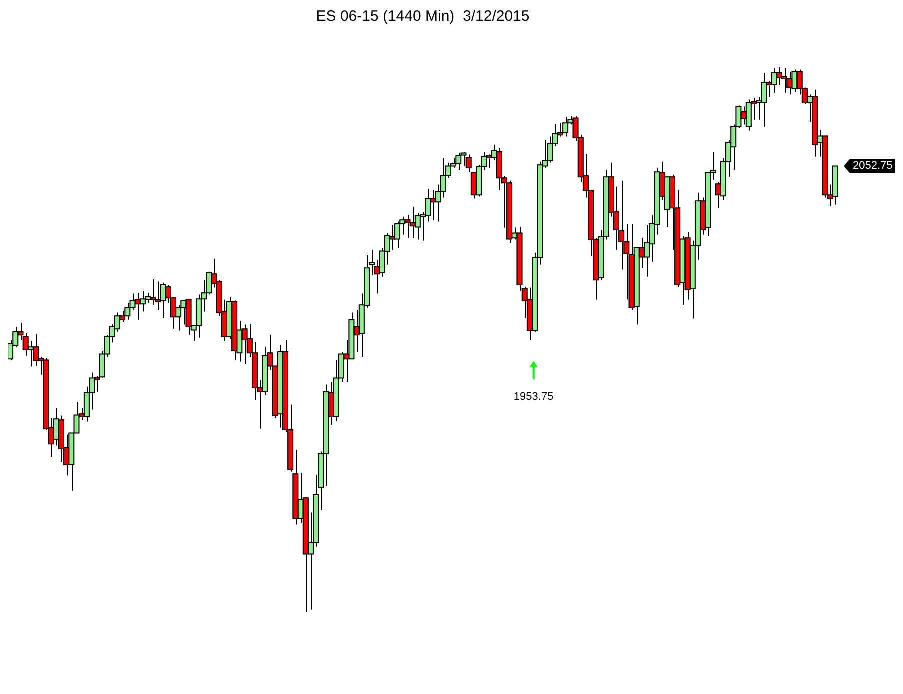 This screenshot has width=903, height=694. What do you see at coordinates (295, 488) in the screenshot?
I see `candlestick` at bounding box center [295, 488].